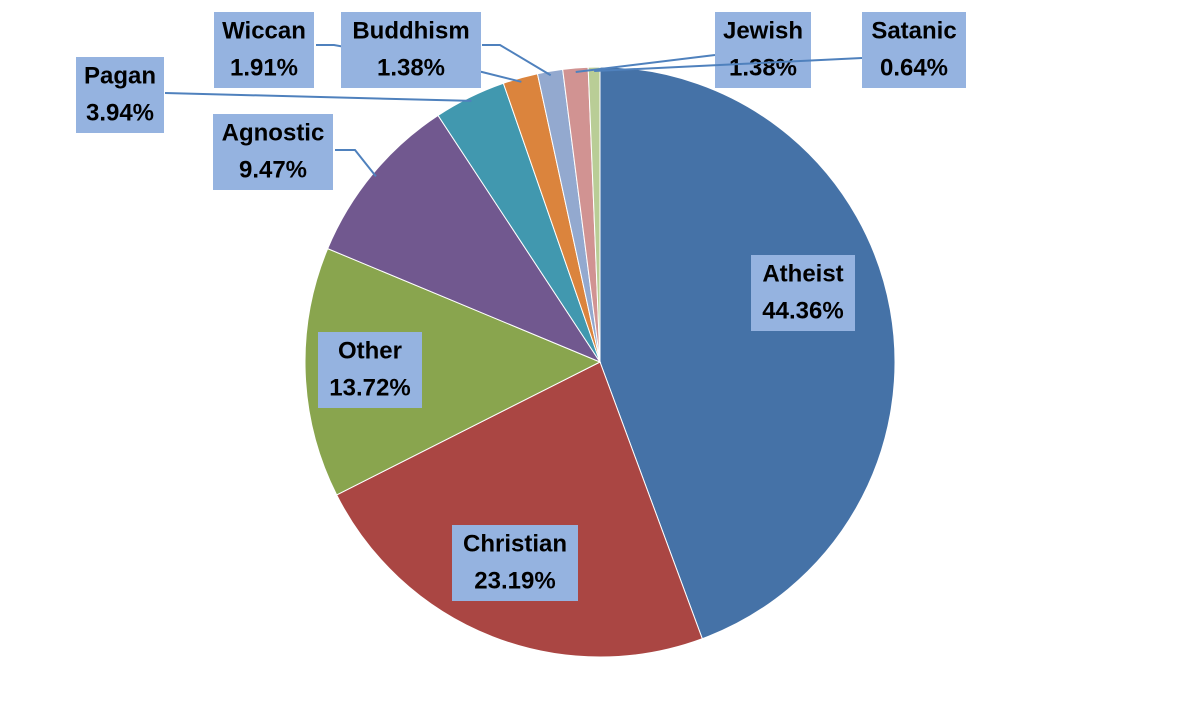  What do you see at coordinates (120, 75) in the screenshot?
I see `slice-label: Pagan` at bounding box center [120, 75].